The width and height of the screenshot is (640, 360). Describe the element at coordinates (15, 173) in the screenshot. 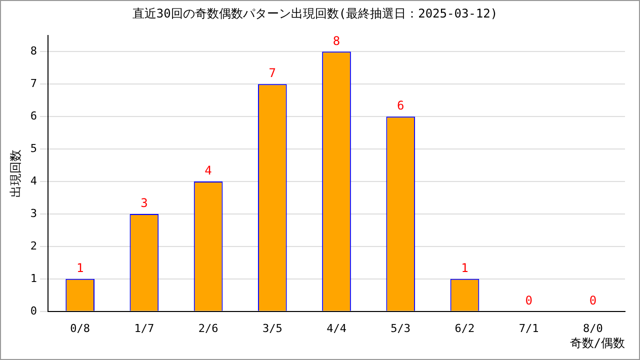

I see `y-axis-title: 出現回数` at that location.